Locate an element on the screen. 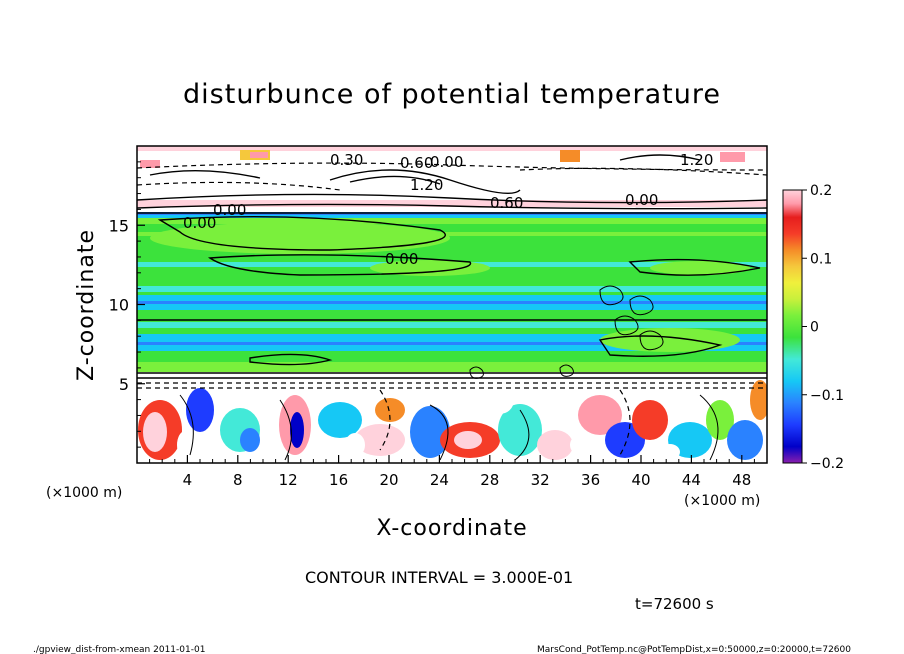  x-axis-label: X-coordinate is located at coordinates (451, 528).